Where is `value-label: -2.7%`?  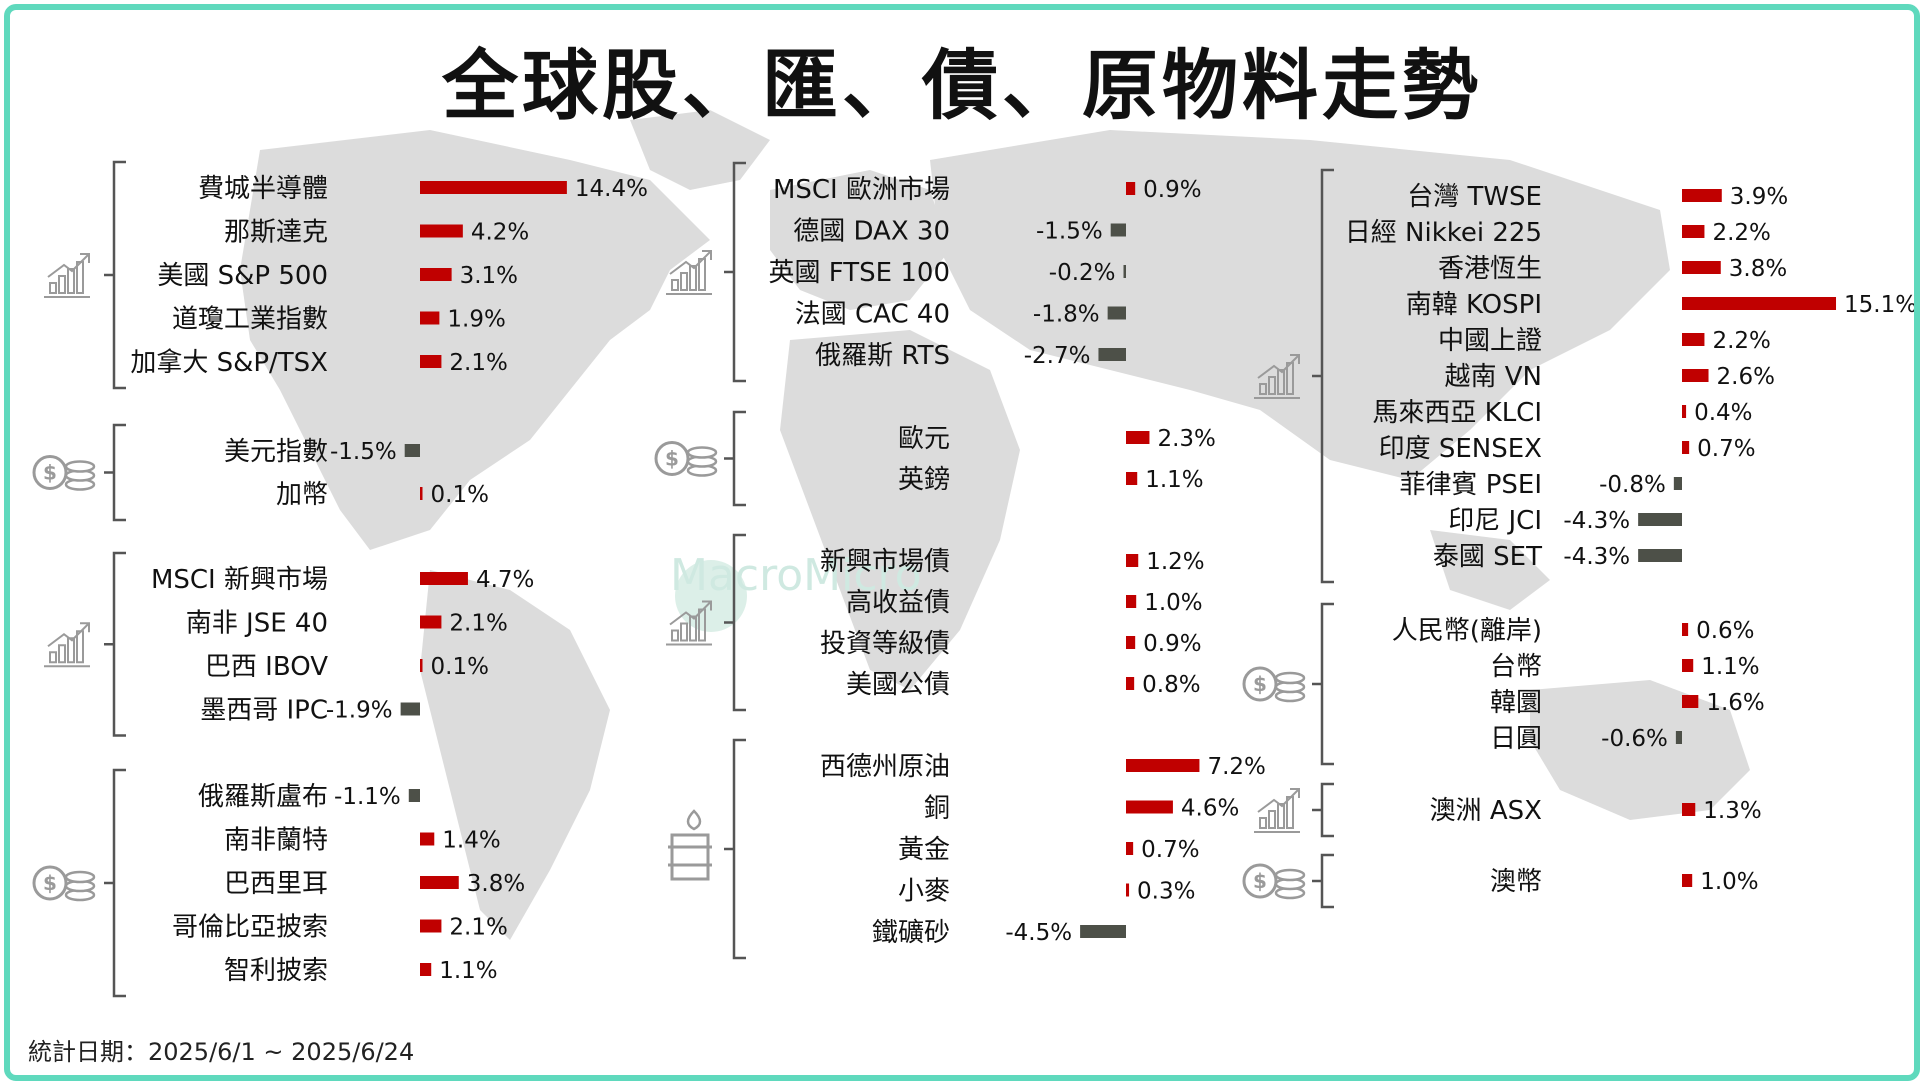
value-label: -2.7% is located at coordinates (1057, 356).